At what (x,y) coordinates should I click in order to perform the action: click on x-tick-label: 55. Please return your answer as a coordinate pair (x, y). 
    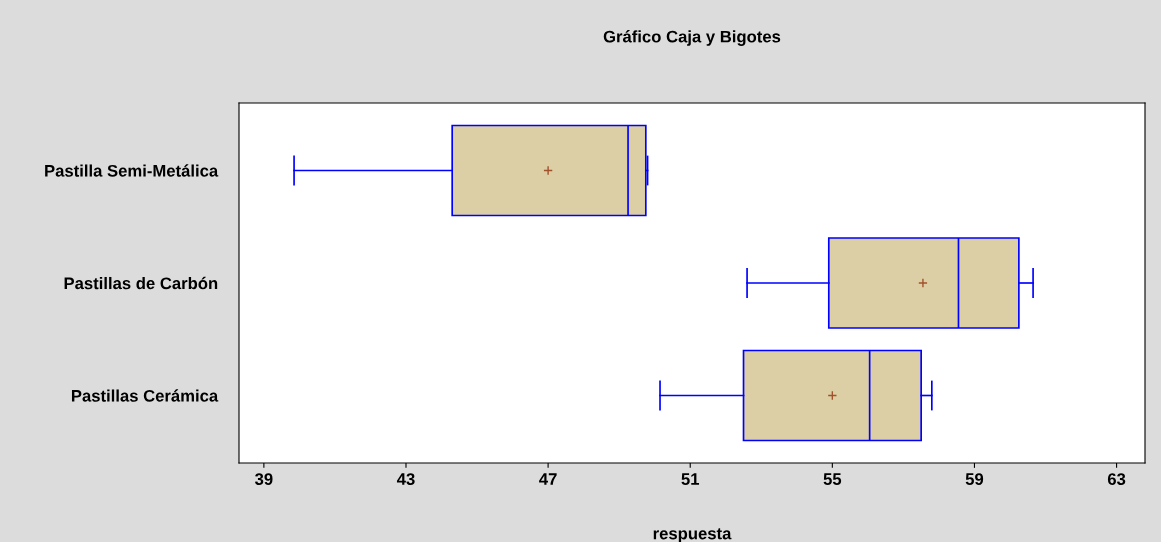
    Looking at the image, I should click on (832, 479).